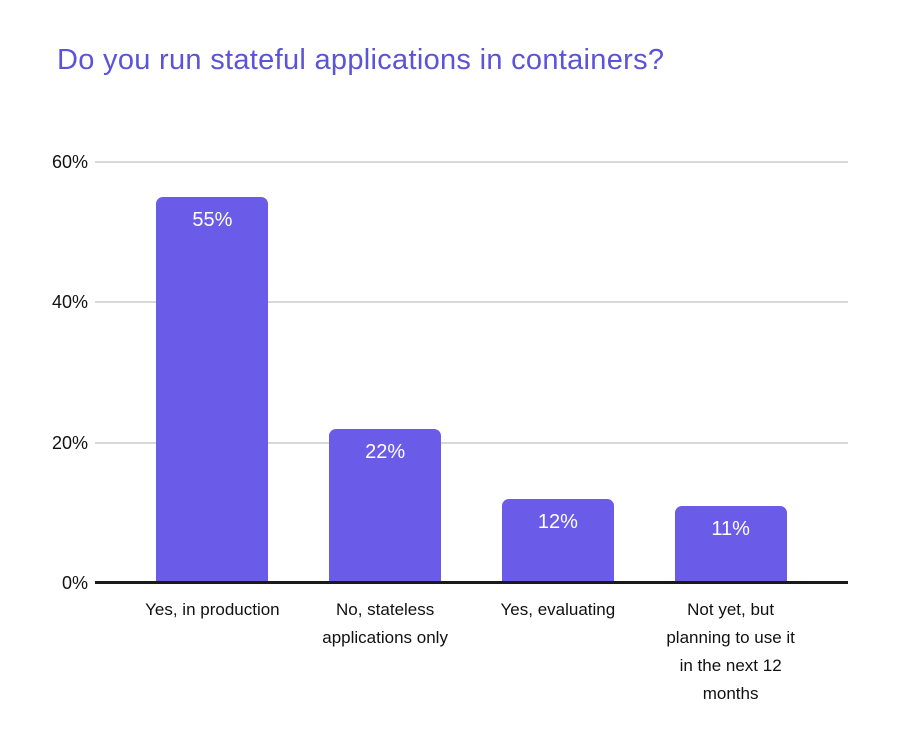  What do you see at coordinates (731, 609) in the screenshot?
I see `x-category-line: Not yet, but` at bounding box center [731, 609].